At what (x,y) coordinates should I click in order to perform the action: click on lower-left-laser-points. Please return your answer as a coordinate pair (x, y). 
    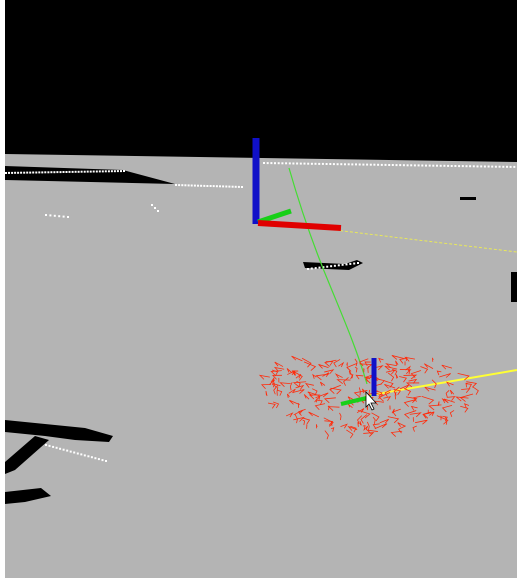
    Looking at the image, I should click on (76, 453).